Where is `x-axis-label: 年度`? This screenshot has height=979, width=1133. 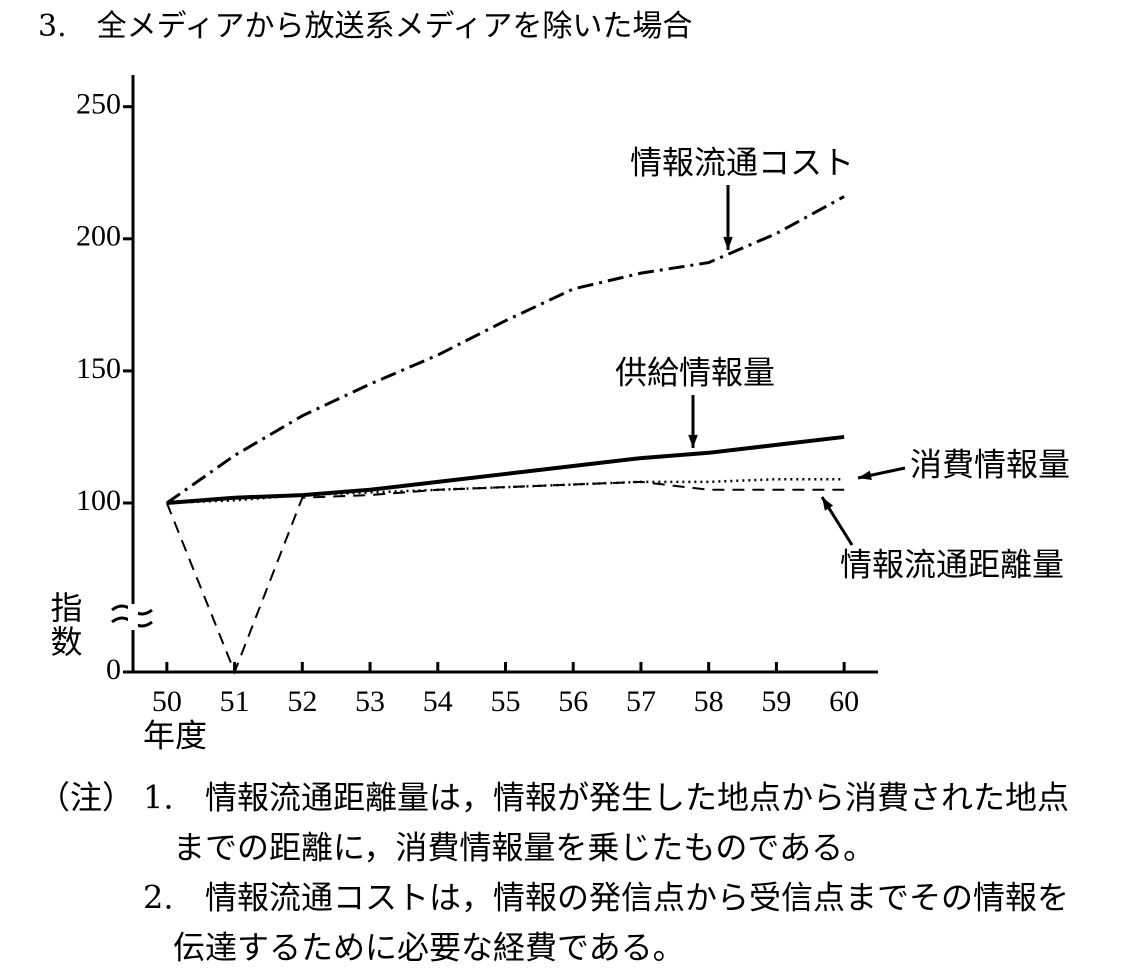
x-axis-label: 年度 is located at coordinates (175, 736).